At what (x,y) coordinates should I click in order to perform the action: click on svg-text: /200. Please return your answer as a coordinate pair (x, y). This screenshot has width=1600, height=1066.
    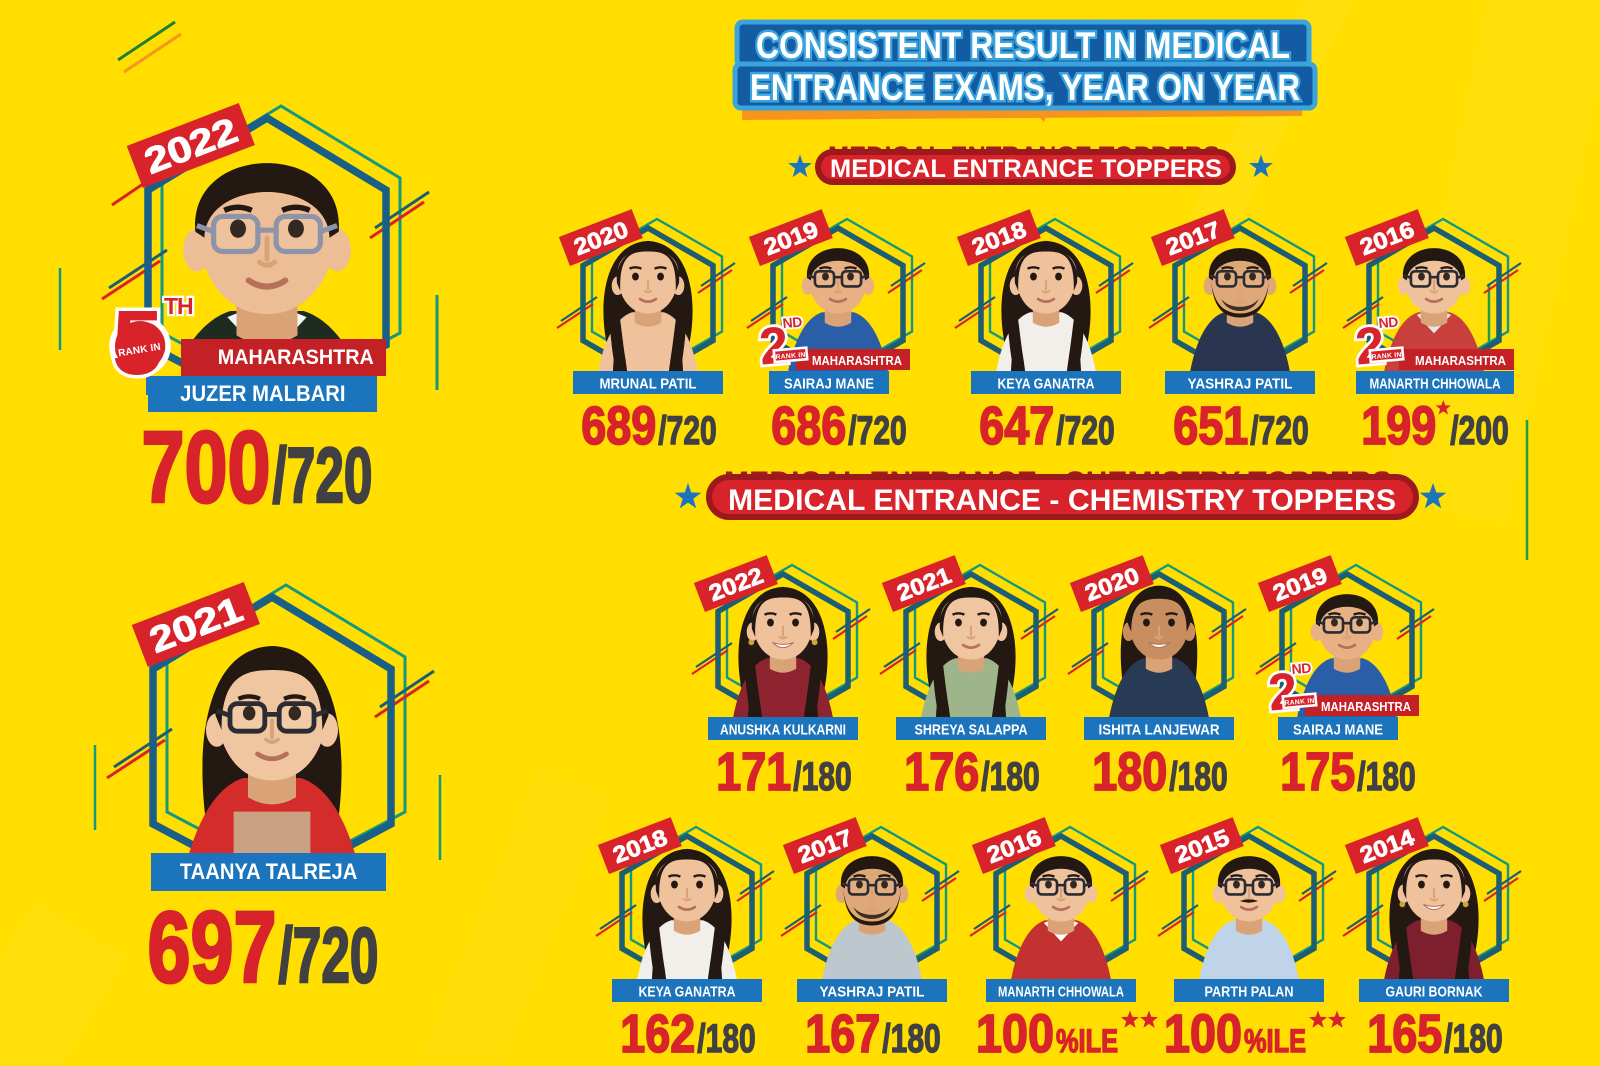
    Looking at the image, I should click on (1479, 431).